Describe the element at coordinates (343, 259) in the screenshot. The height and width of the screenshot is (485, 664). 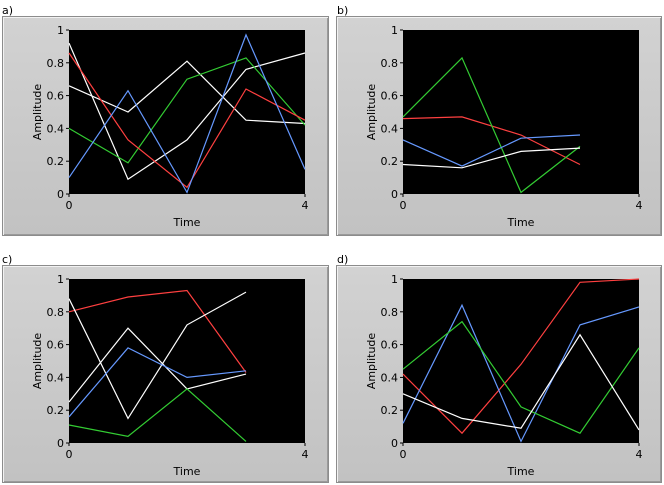
I see `panel-label-d: d)` at that location.